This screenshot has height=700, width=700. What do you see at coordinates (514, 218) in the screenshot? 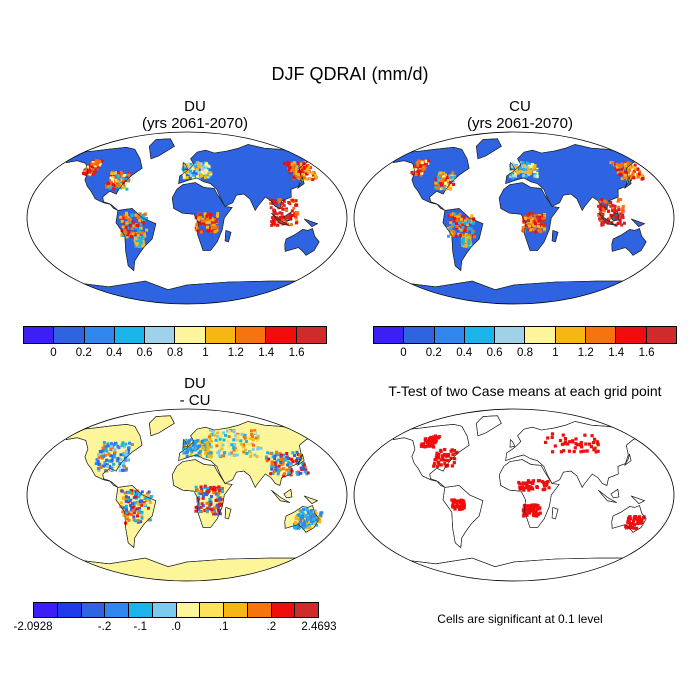
I see `map-cu` at bounding box center [514, 218].